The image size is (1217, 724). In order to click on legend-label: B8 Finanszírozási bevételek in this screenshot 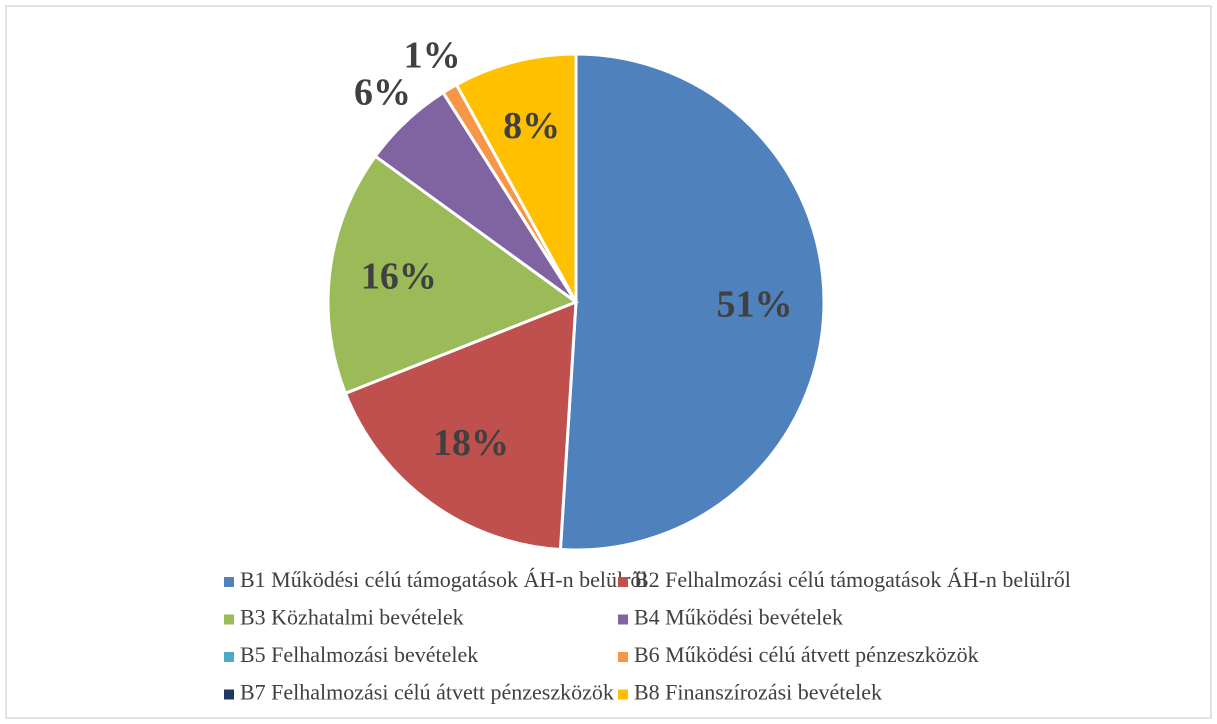, I will do `click(758, 692)`.